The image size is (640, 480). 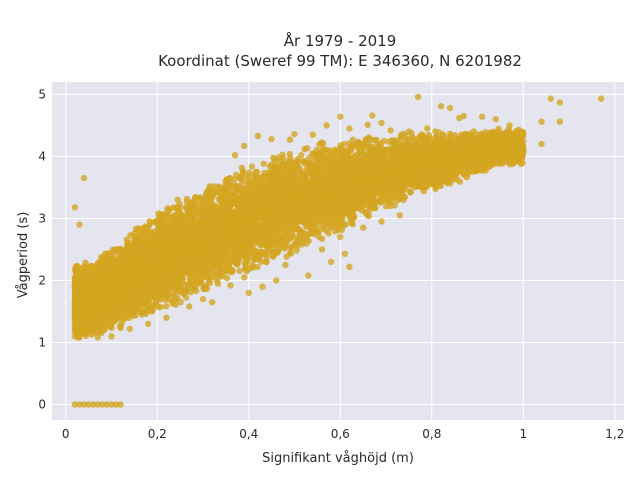 What do you see at coordinates (340, 40) in the screenshot?
I see `chart-title: År 1979 - 2019` at bounding box center [340, 40].